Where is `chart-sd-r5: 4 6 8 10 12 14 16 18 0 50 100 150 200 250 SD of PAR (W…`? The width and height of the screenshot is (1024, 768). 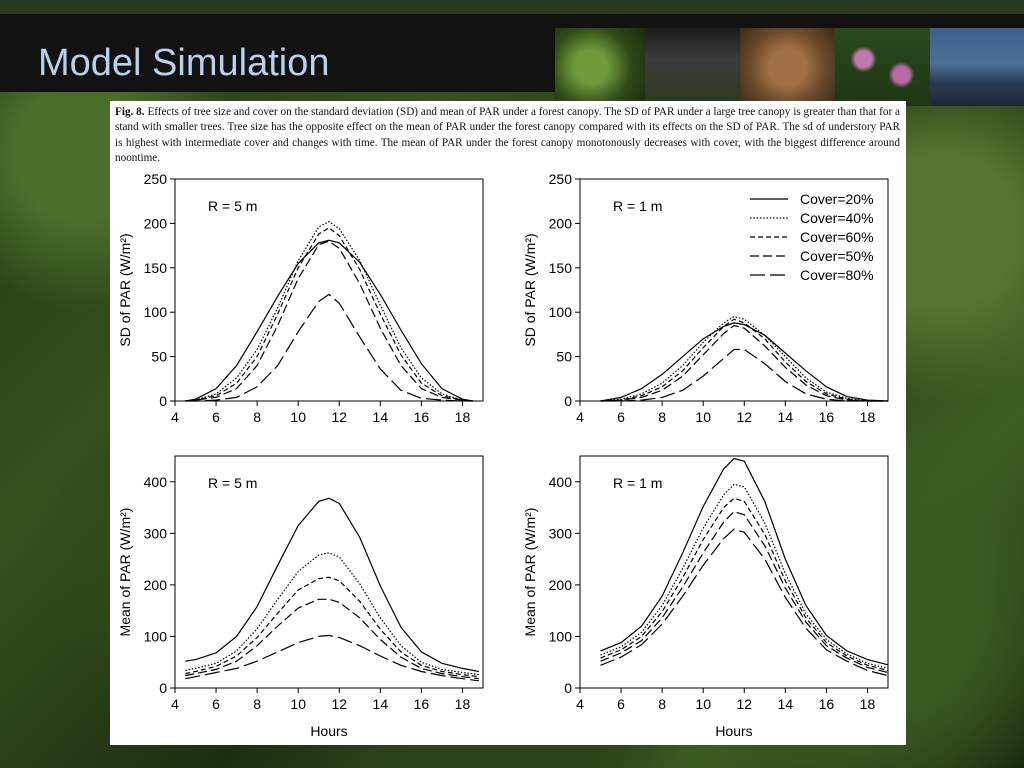
chart-sd-r5: 4 6 8 10 12 14 16 18 0 50 100 150 200 250 SD of PAR (W… is located at coordinates (300, 298).